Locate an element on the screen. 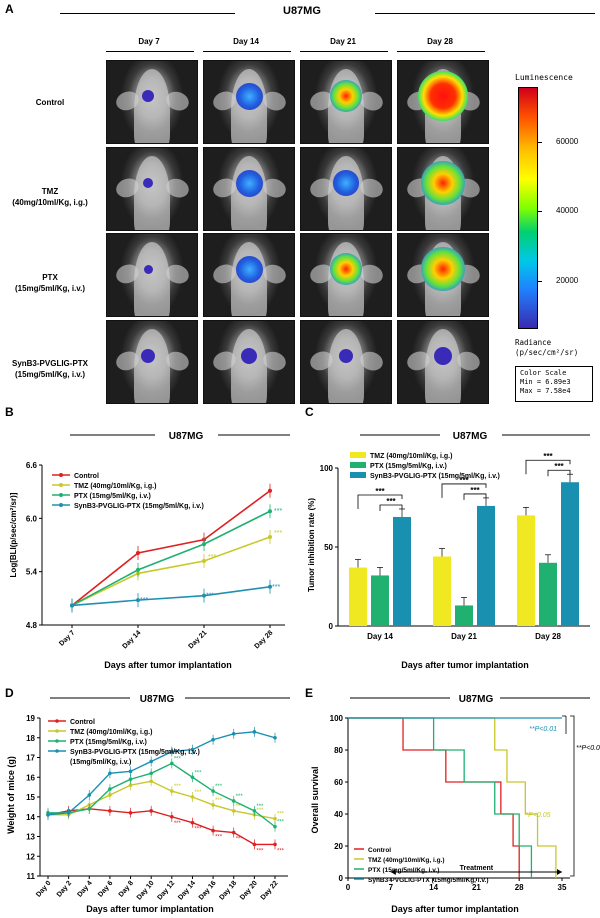  e-ytick-label: 40 is located at coordinates (338, 814).